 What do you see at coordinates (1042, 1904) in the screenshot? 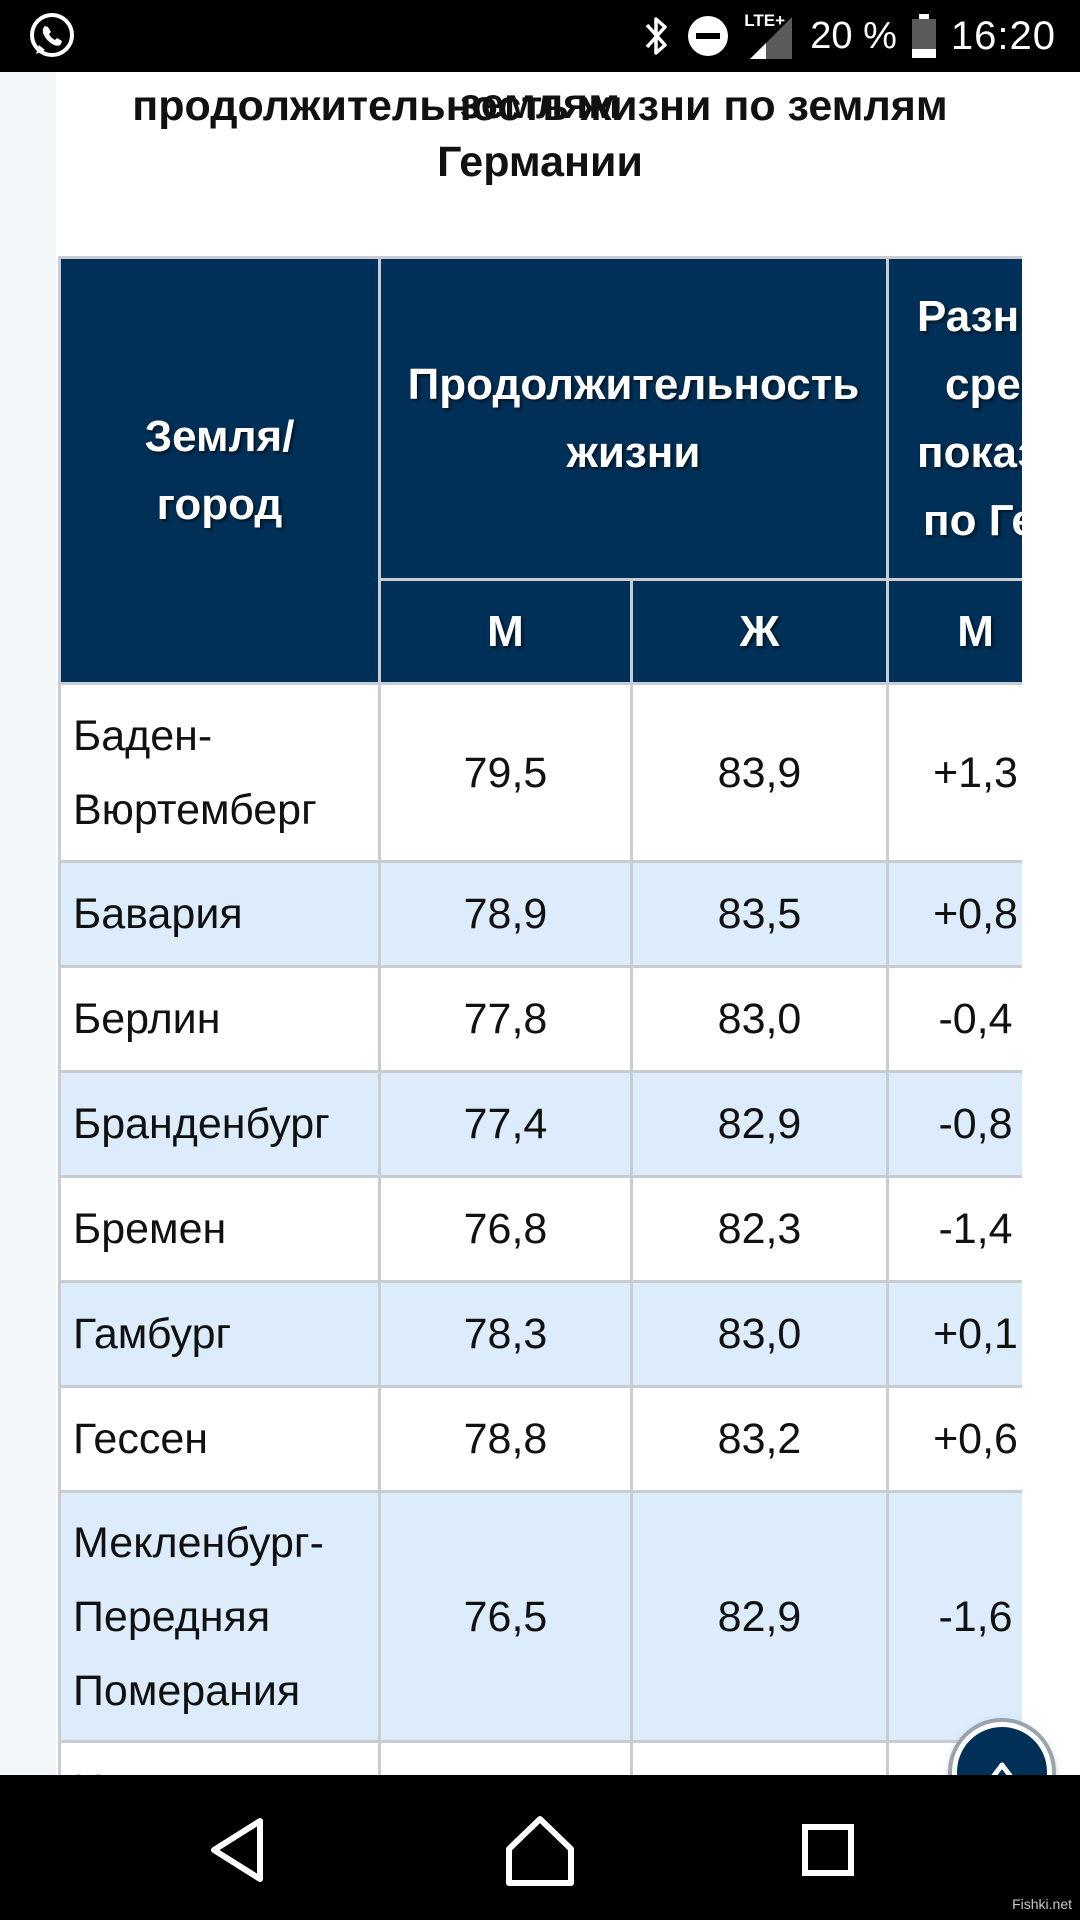
I see `watermark: Fishki.net` at bounding box center [1042, 1904].